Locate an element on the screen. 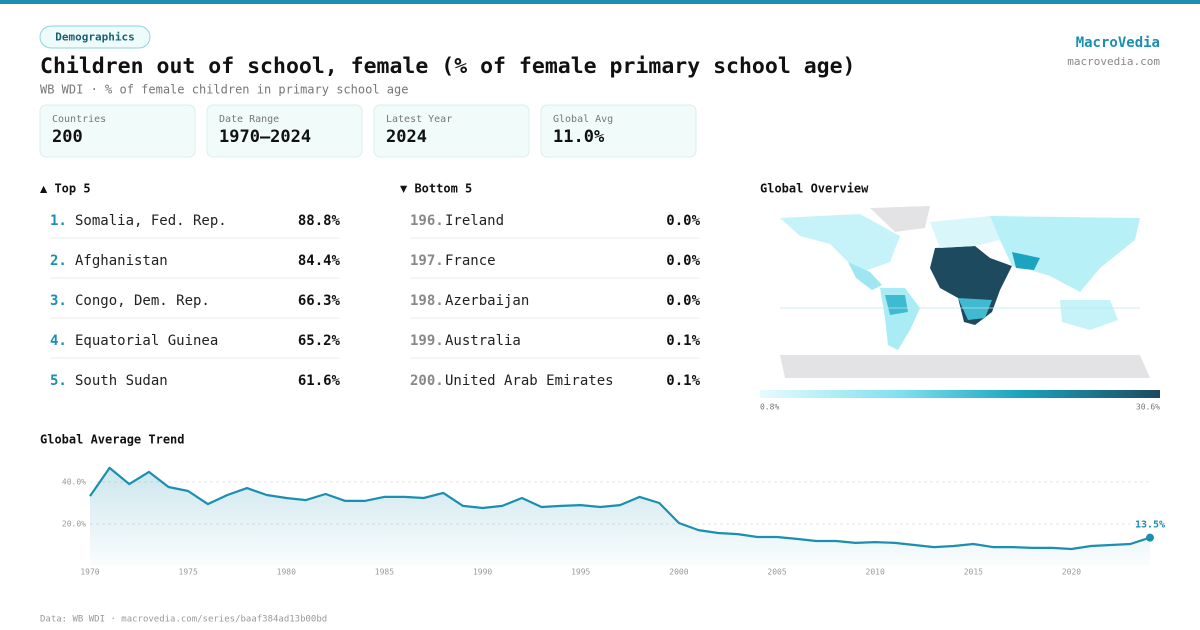  country: Congo, Dem. Rep. is located at coordinates (142, 301).